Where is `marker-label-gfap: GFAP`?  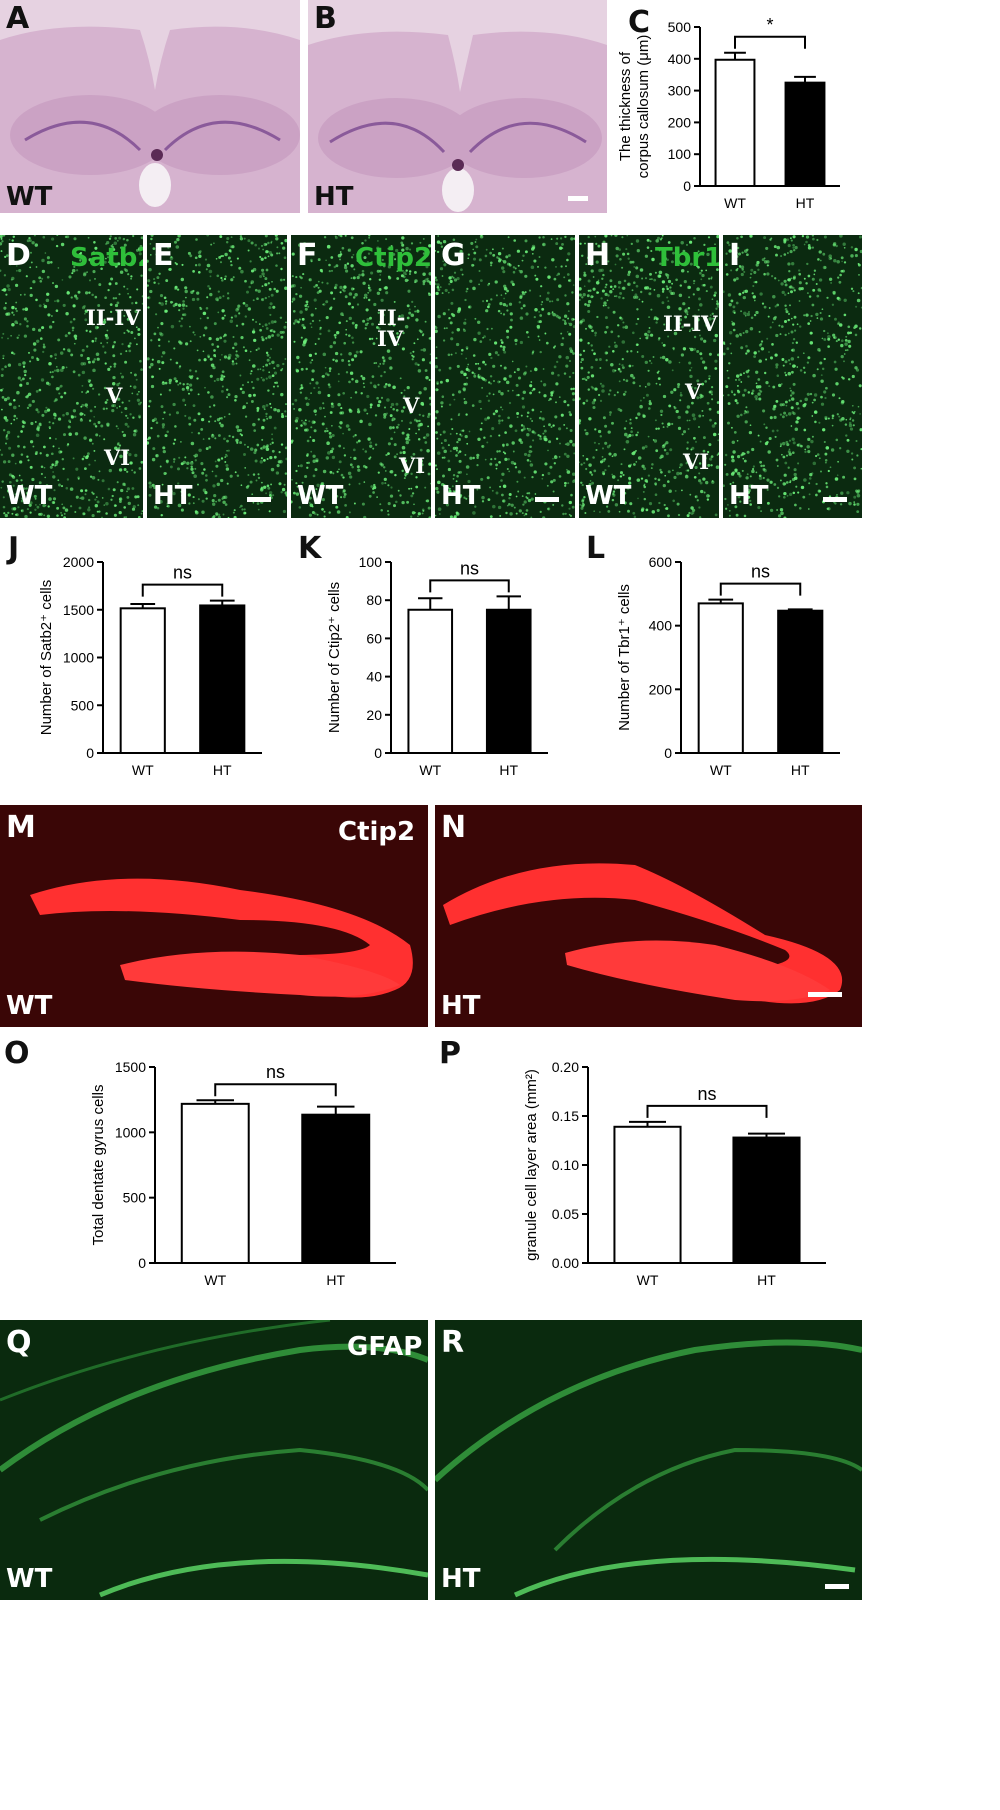 marker-label-gfap: GFAP is located at coordinates (385, 1347).